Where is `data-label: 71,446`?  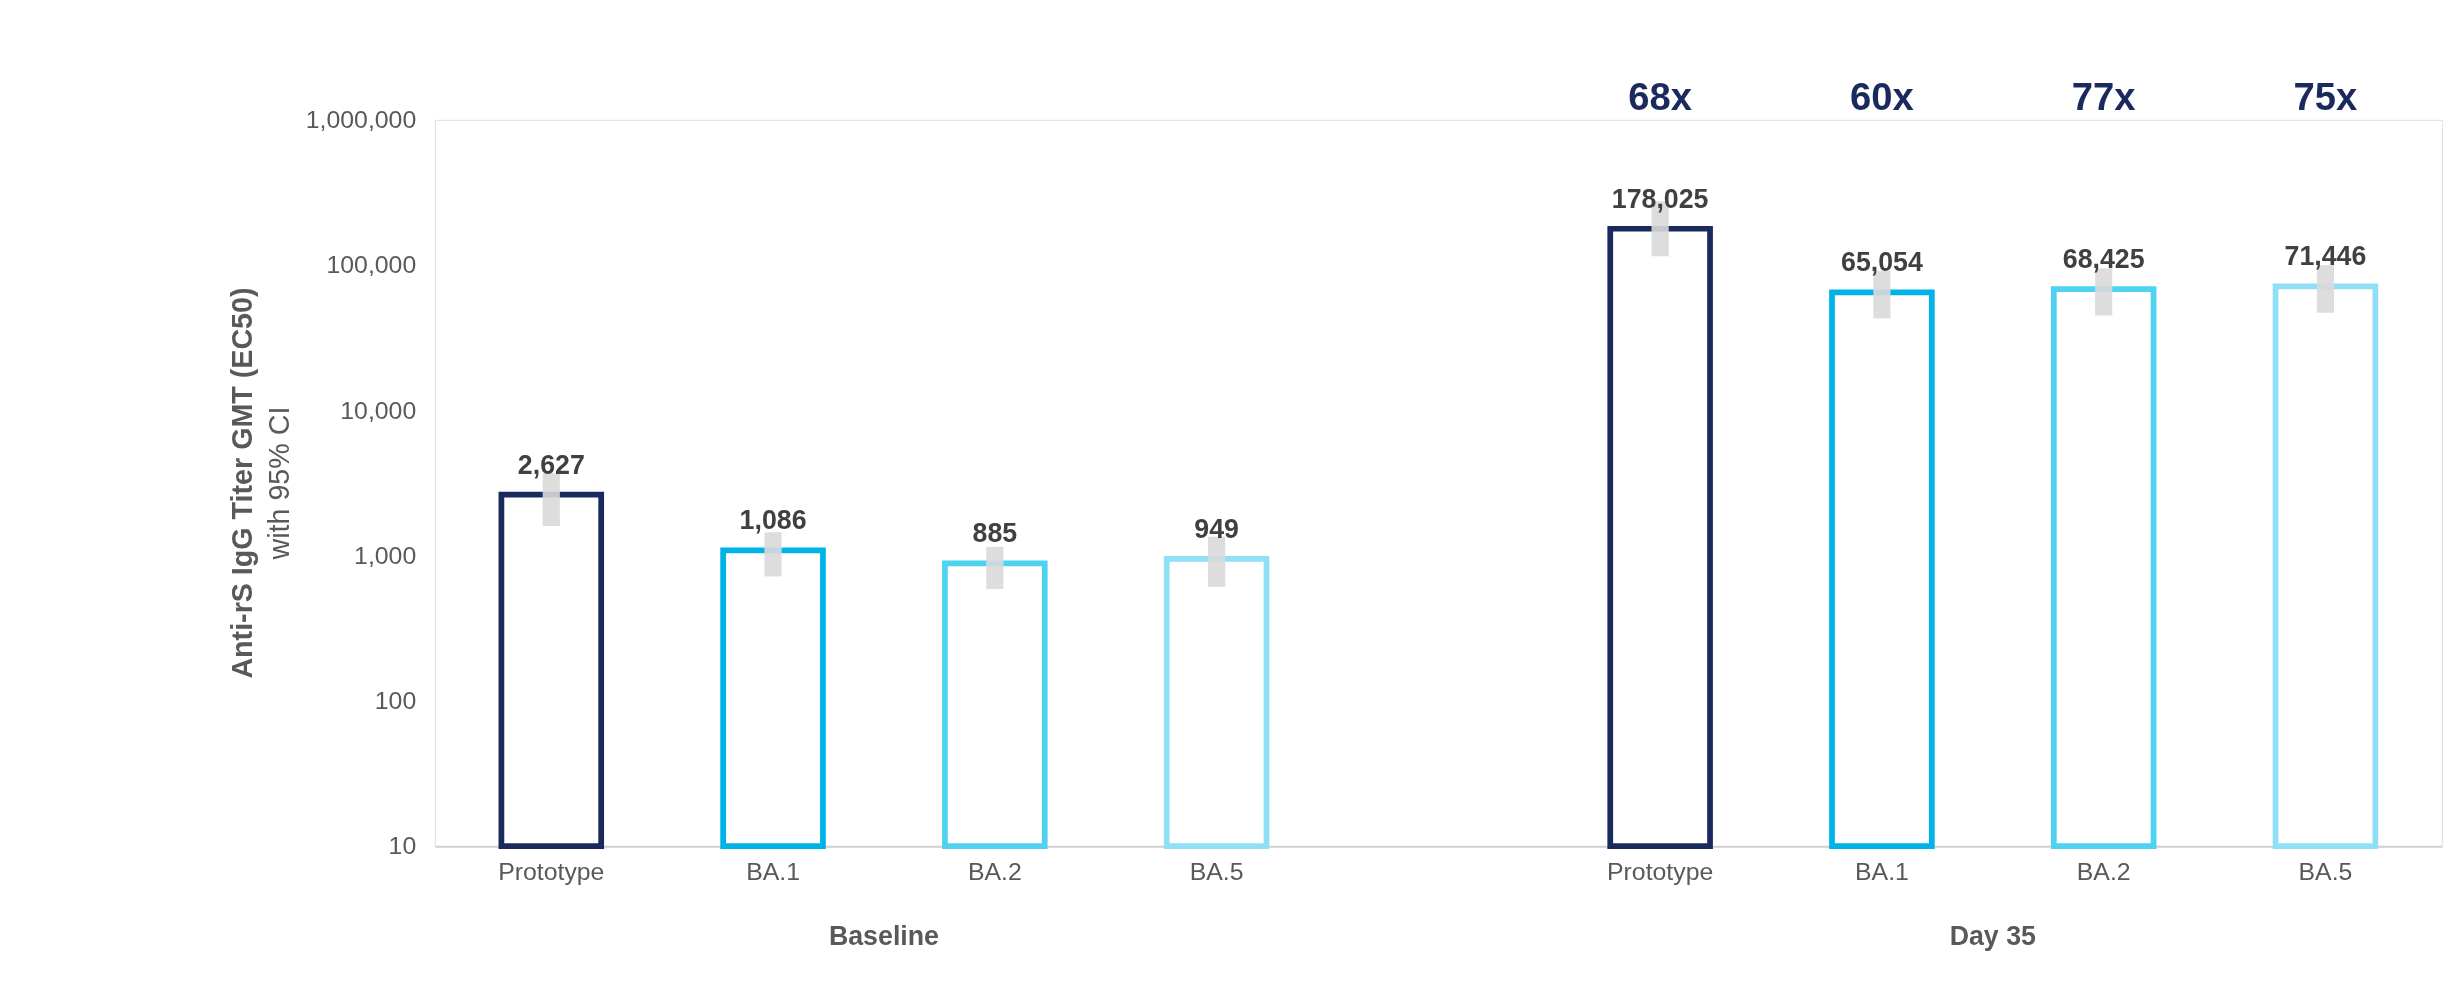
data-label: 71,446 is located at coordinates (2325, 256).